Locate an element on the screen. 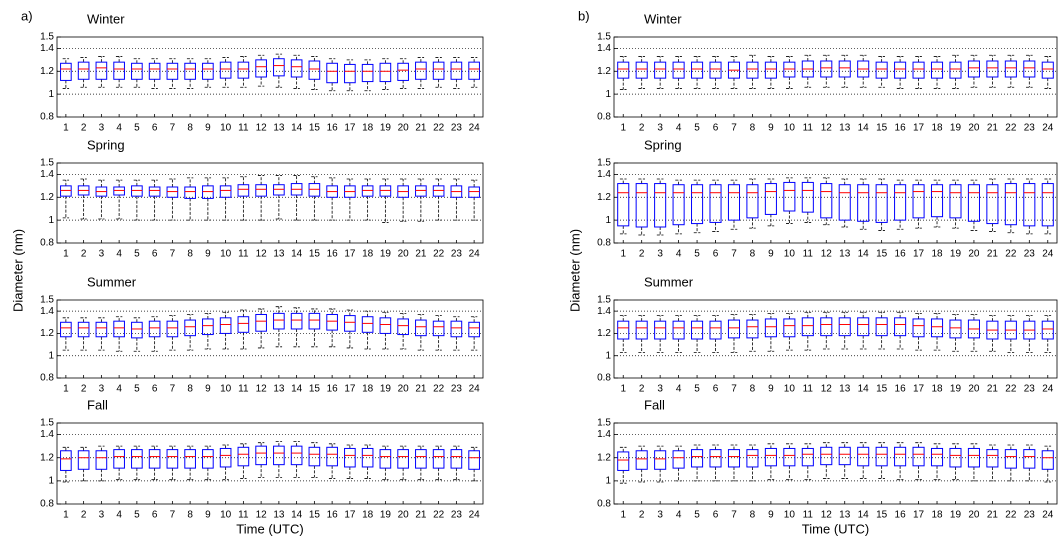 Image resolution: width=1061 pixels, height=540 pixels. panel-title: Winter is located at coordinates (106, 18).